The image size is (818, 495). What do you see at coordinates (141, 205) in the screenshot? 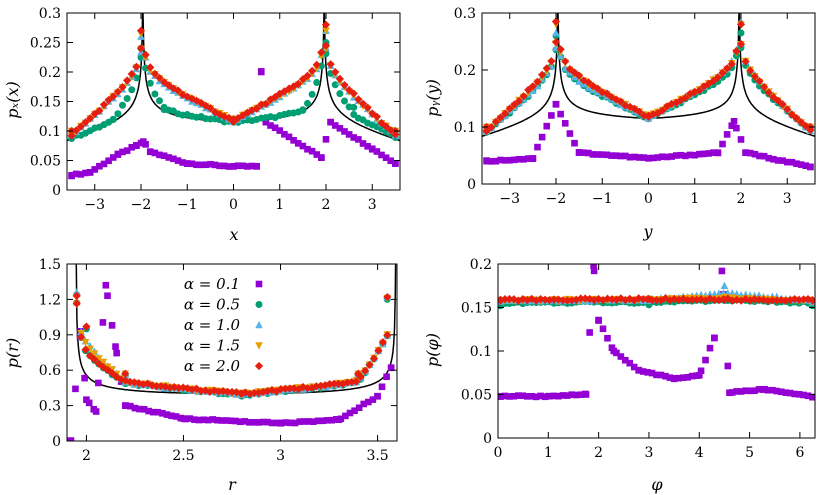
I see `x-tick-label: −2` at bounding box center [141, 205].